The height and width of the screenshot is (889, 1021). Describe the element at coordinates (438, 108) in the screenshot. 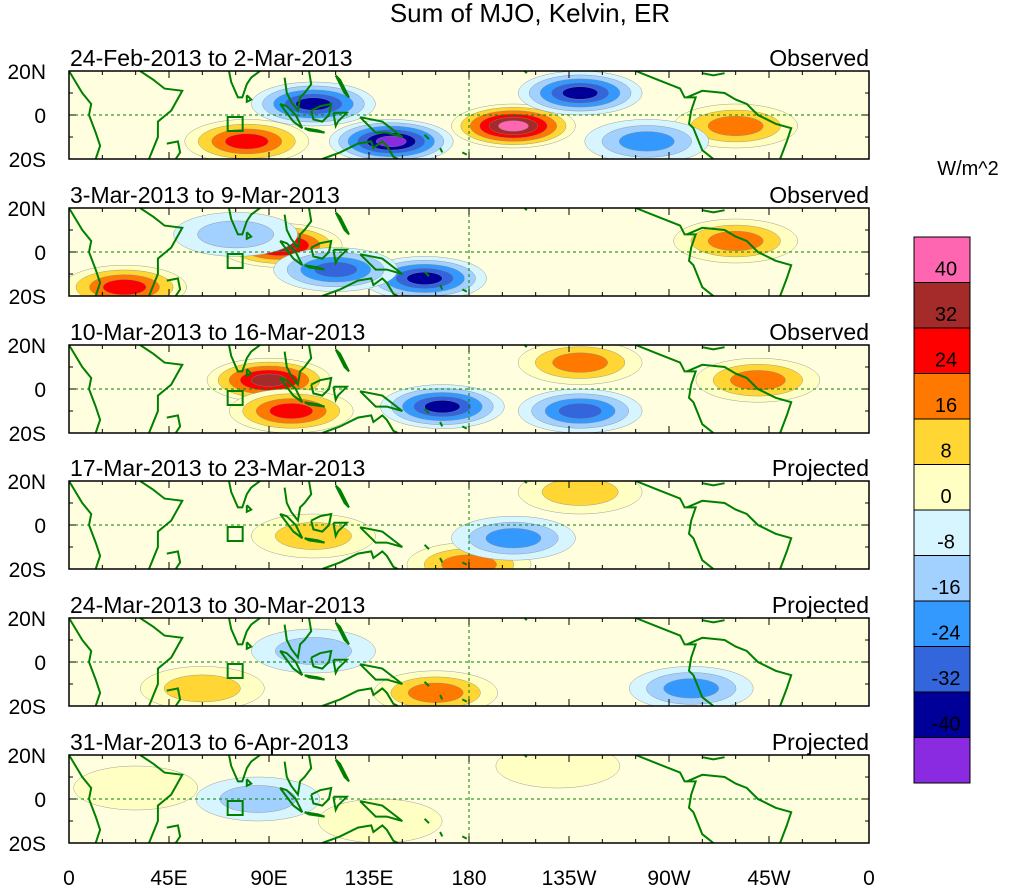

I see `panel-1: 20N 0 20S 24-Feb-2013 to 2-Mar-2013 Observed` at that location.